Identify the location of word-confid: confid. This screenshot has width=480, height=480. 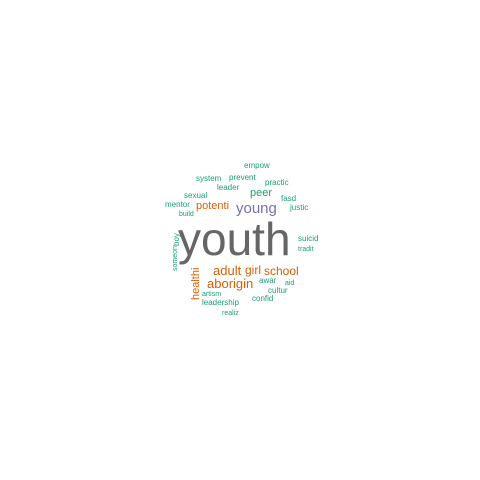
(263, 298).